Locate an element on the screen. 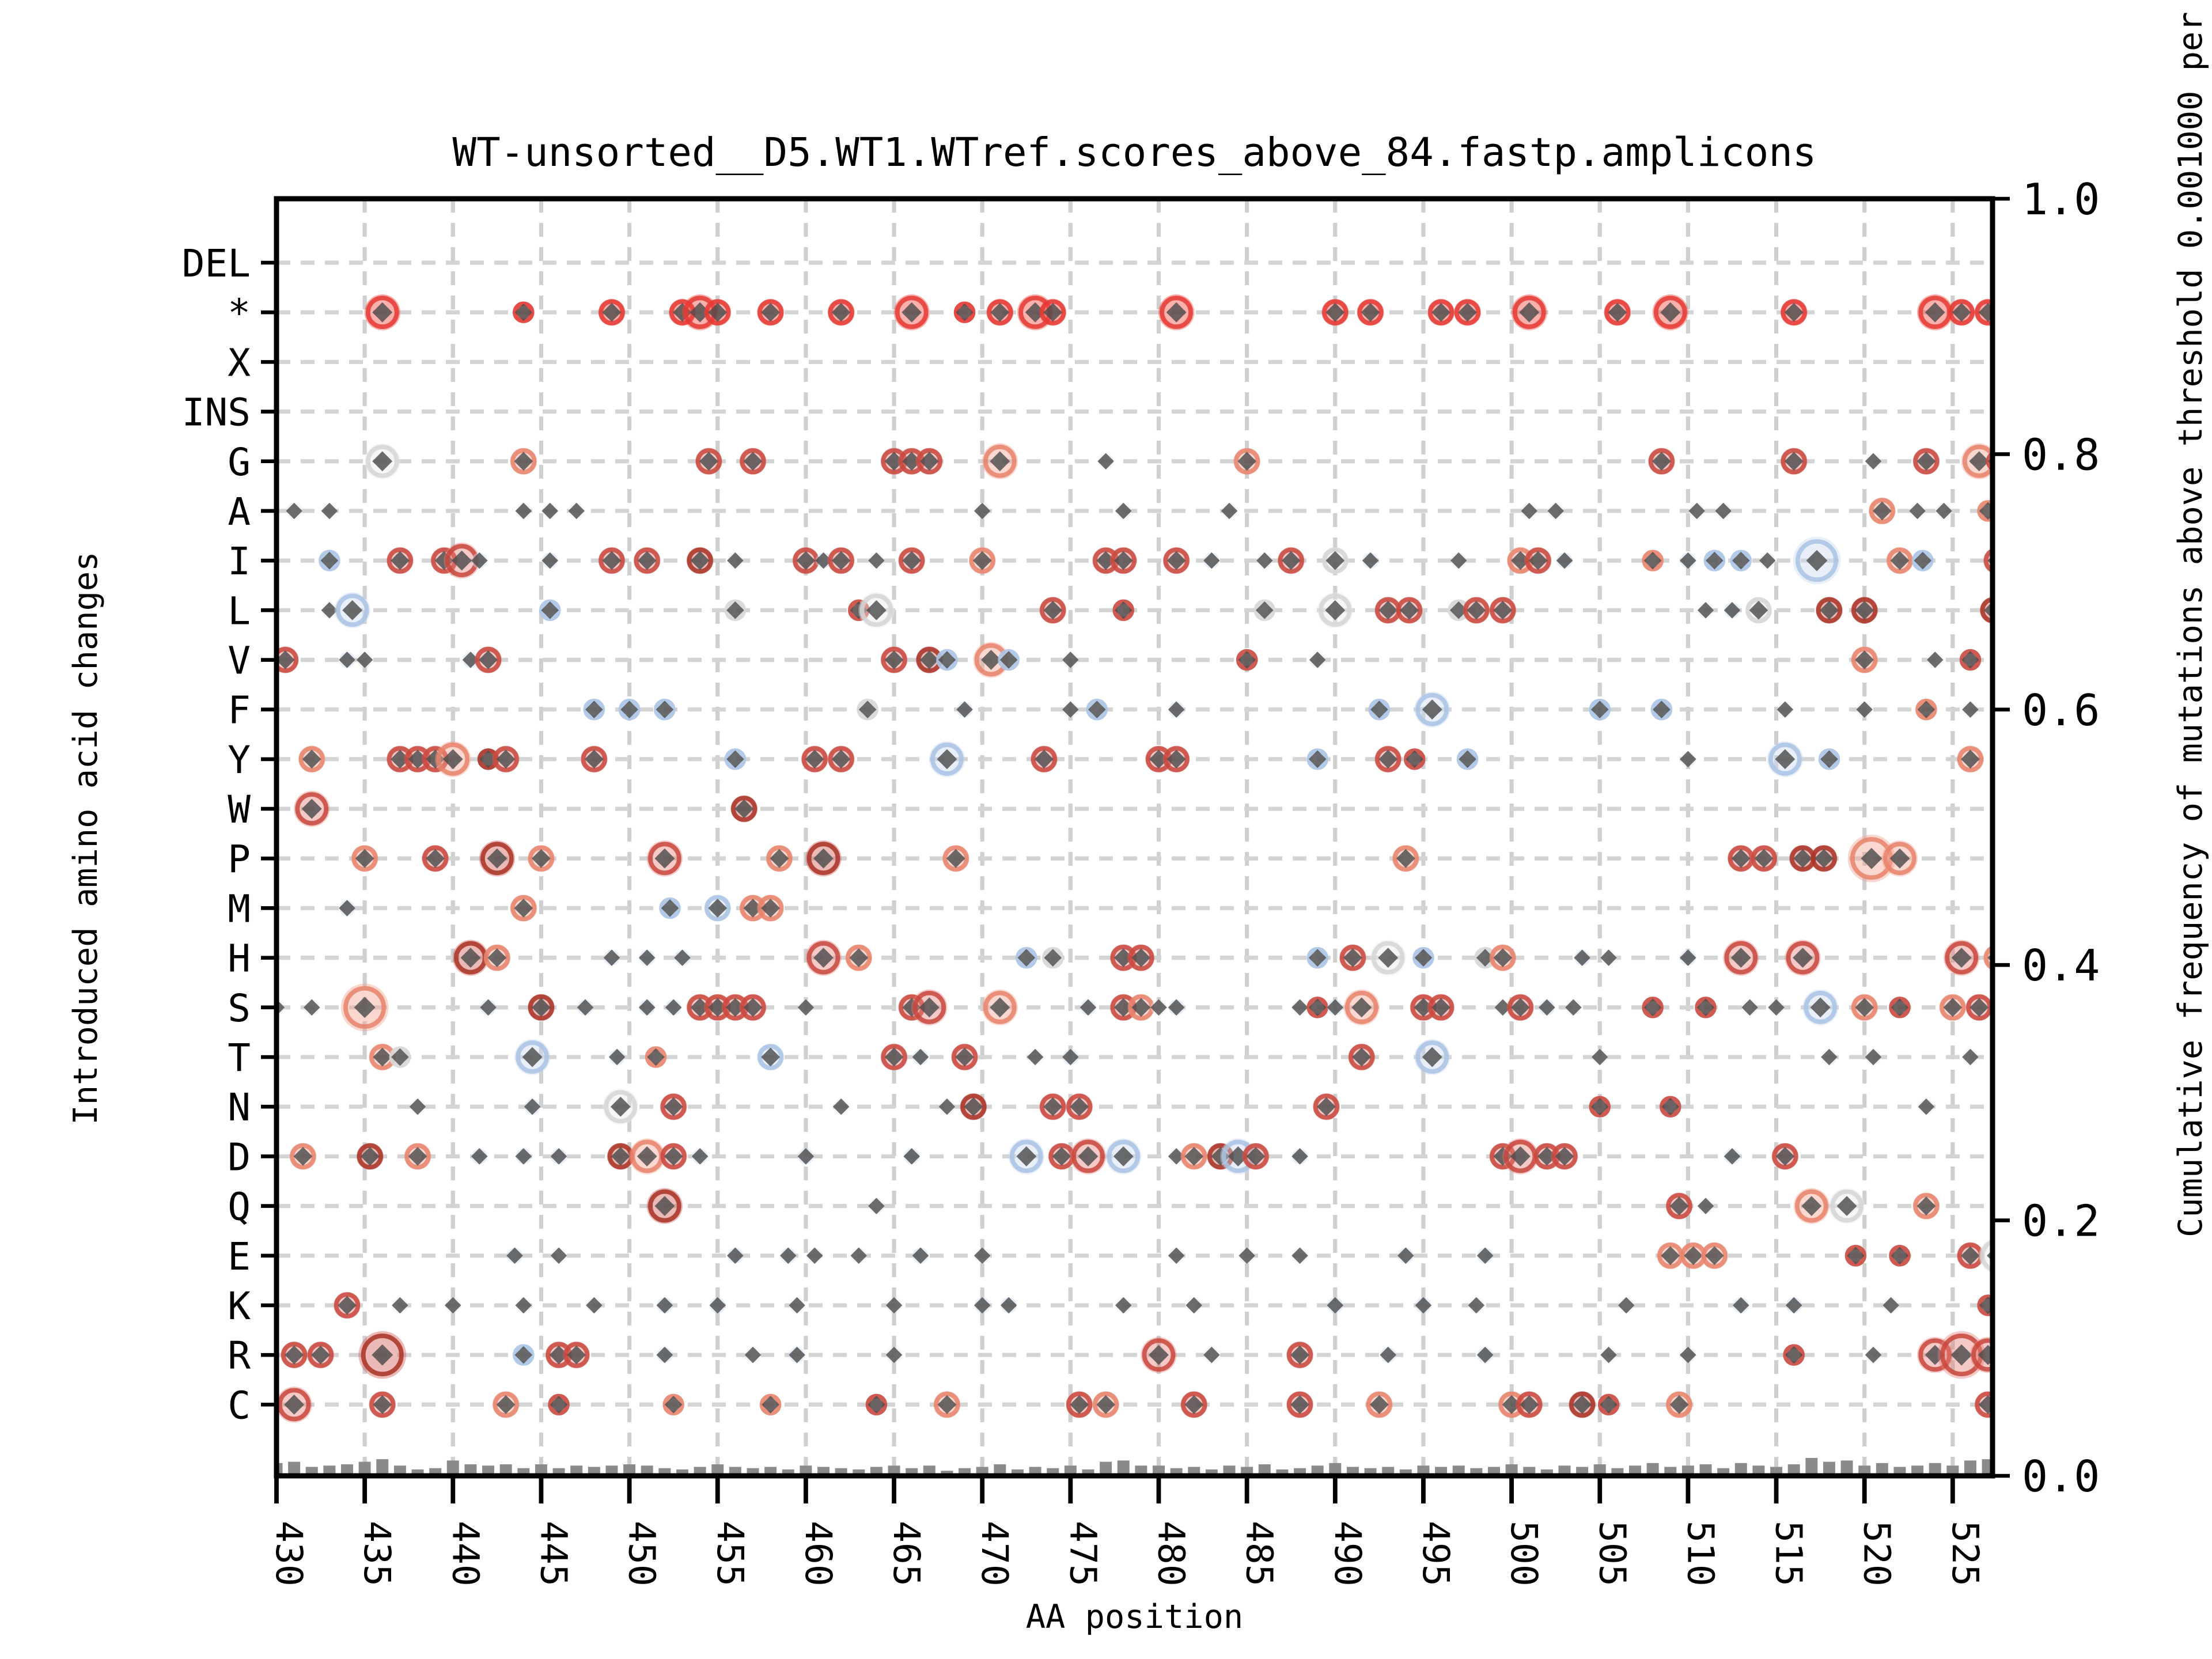 This screenshot has height=1659, width=2212. row-label: E is located at coordinates (239, 1256).